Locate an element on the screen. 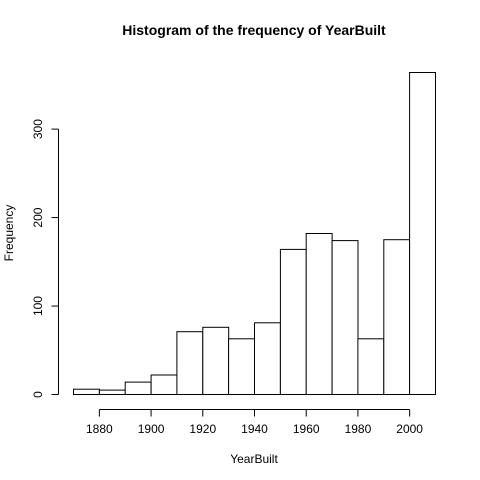 Image resolution: width=480 pixels, height=480 pixels. x-tick-label: 1900 is located at coordinates (151, 429).